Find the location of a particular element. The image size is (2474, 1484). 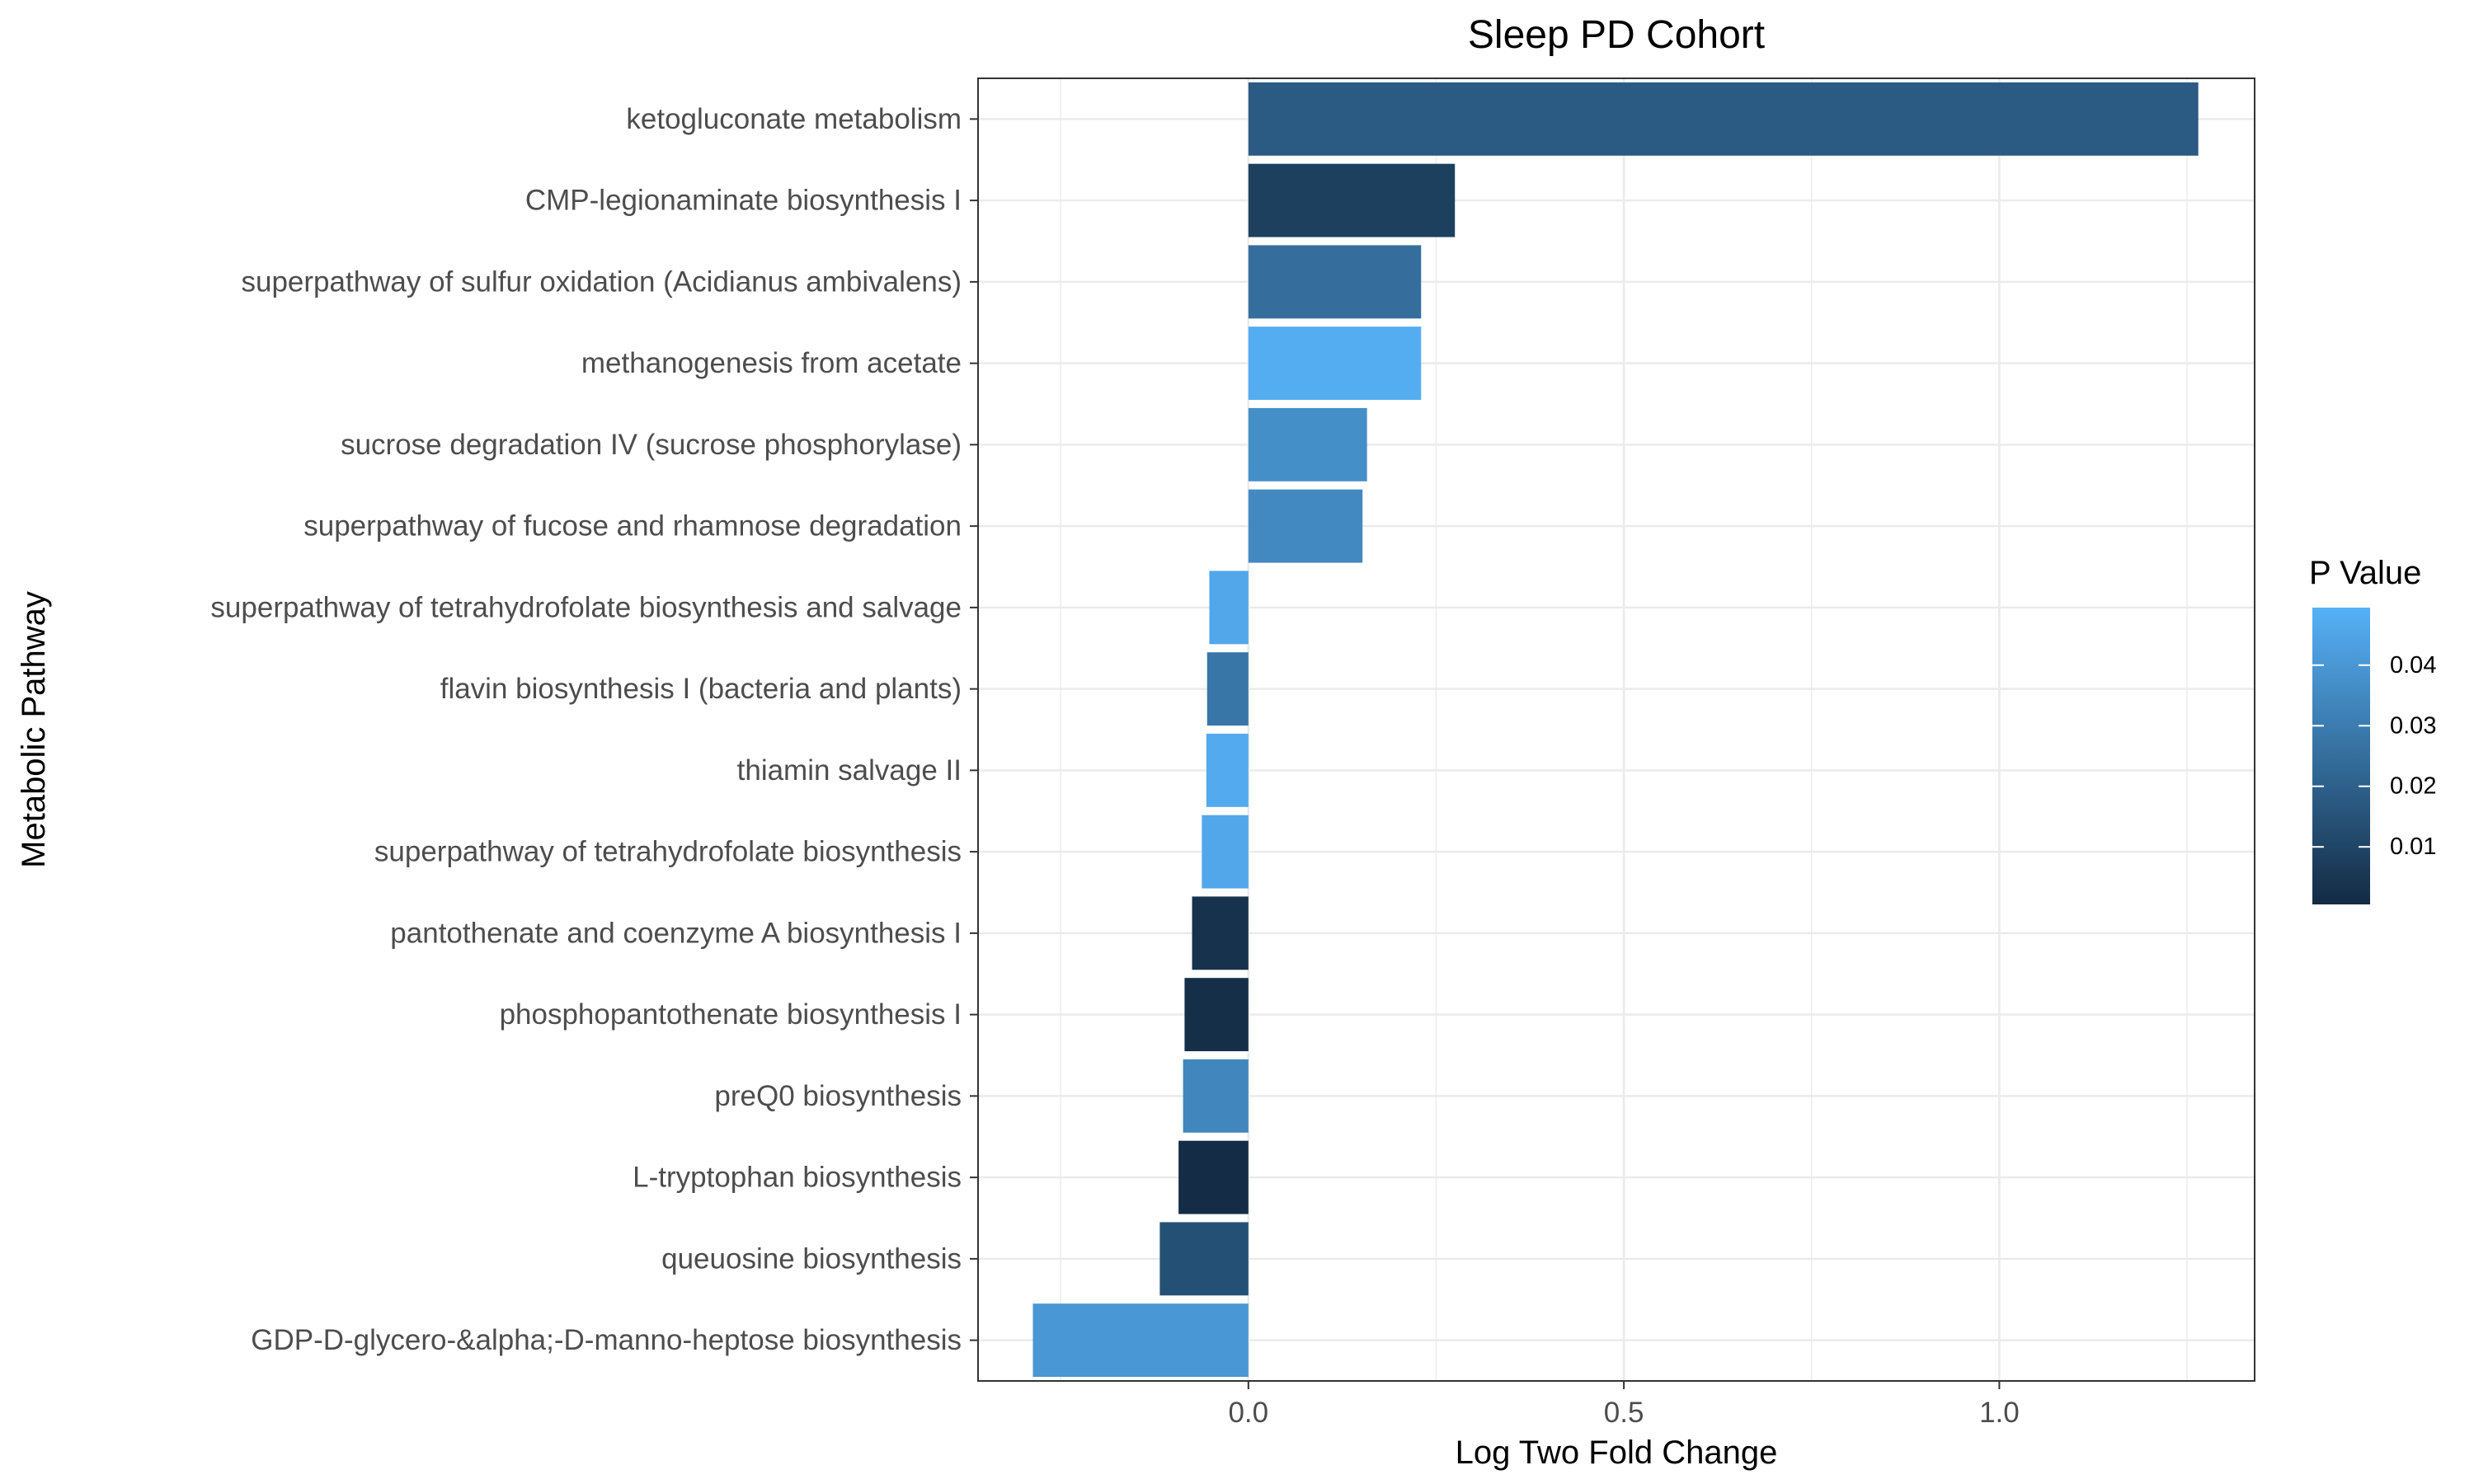

legend-title: P Value is located at coordinates (2365, 573).